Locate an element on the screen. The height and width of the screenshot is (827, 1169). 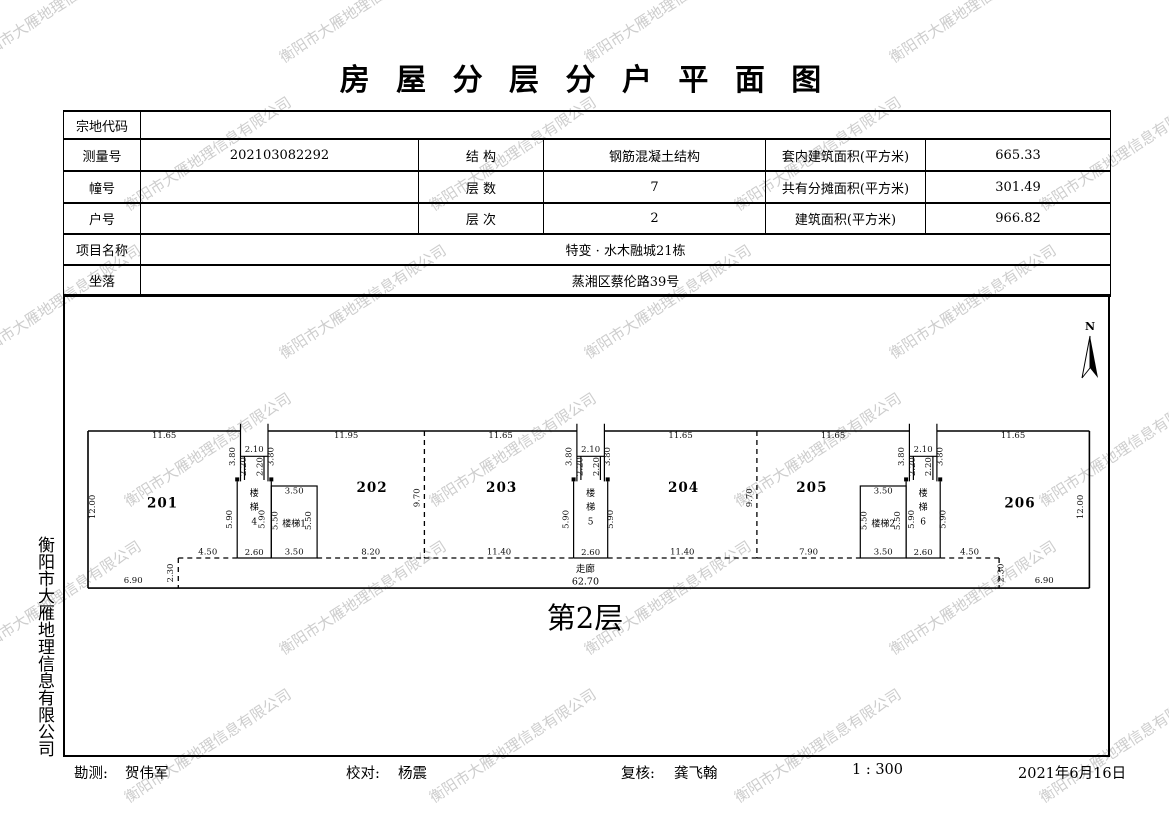
unit-number-label: 204 is located at coordinates (683, 488).